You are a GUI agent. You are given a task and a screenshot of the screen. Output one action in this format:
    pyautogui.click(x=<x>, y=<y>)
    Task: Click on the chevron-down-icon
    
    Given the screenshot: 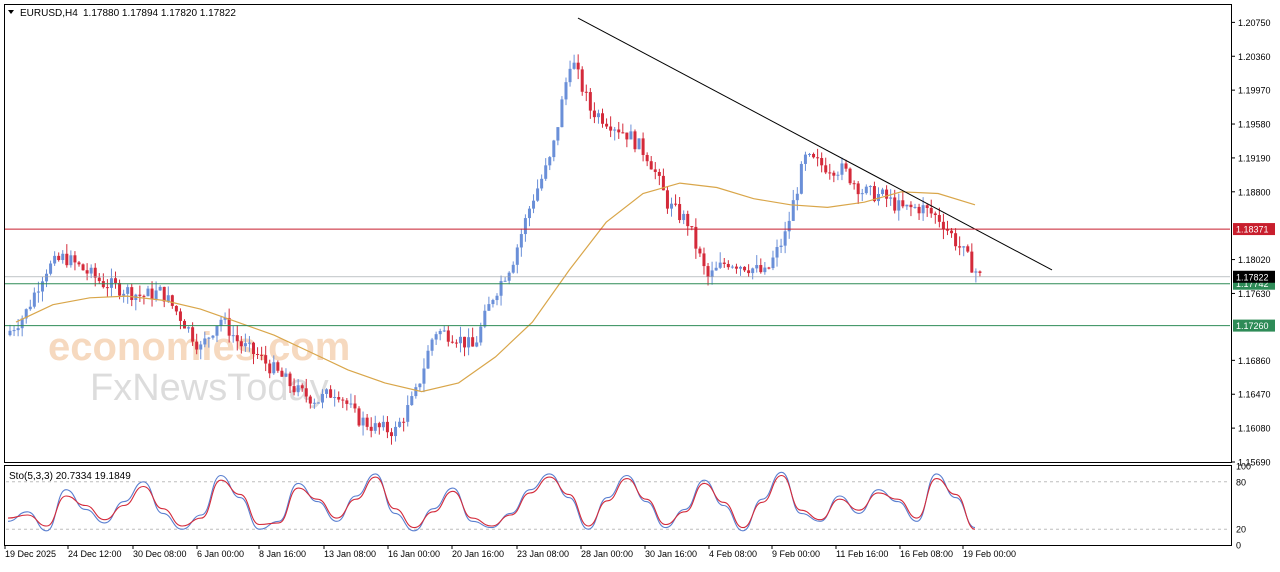 What is the action you would take?
    pyautogui.click(x=11, y=12)
    